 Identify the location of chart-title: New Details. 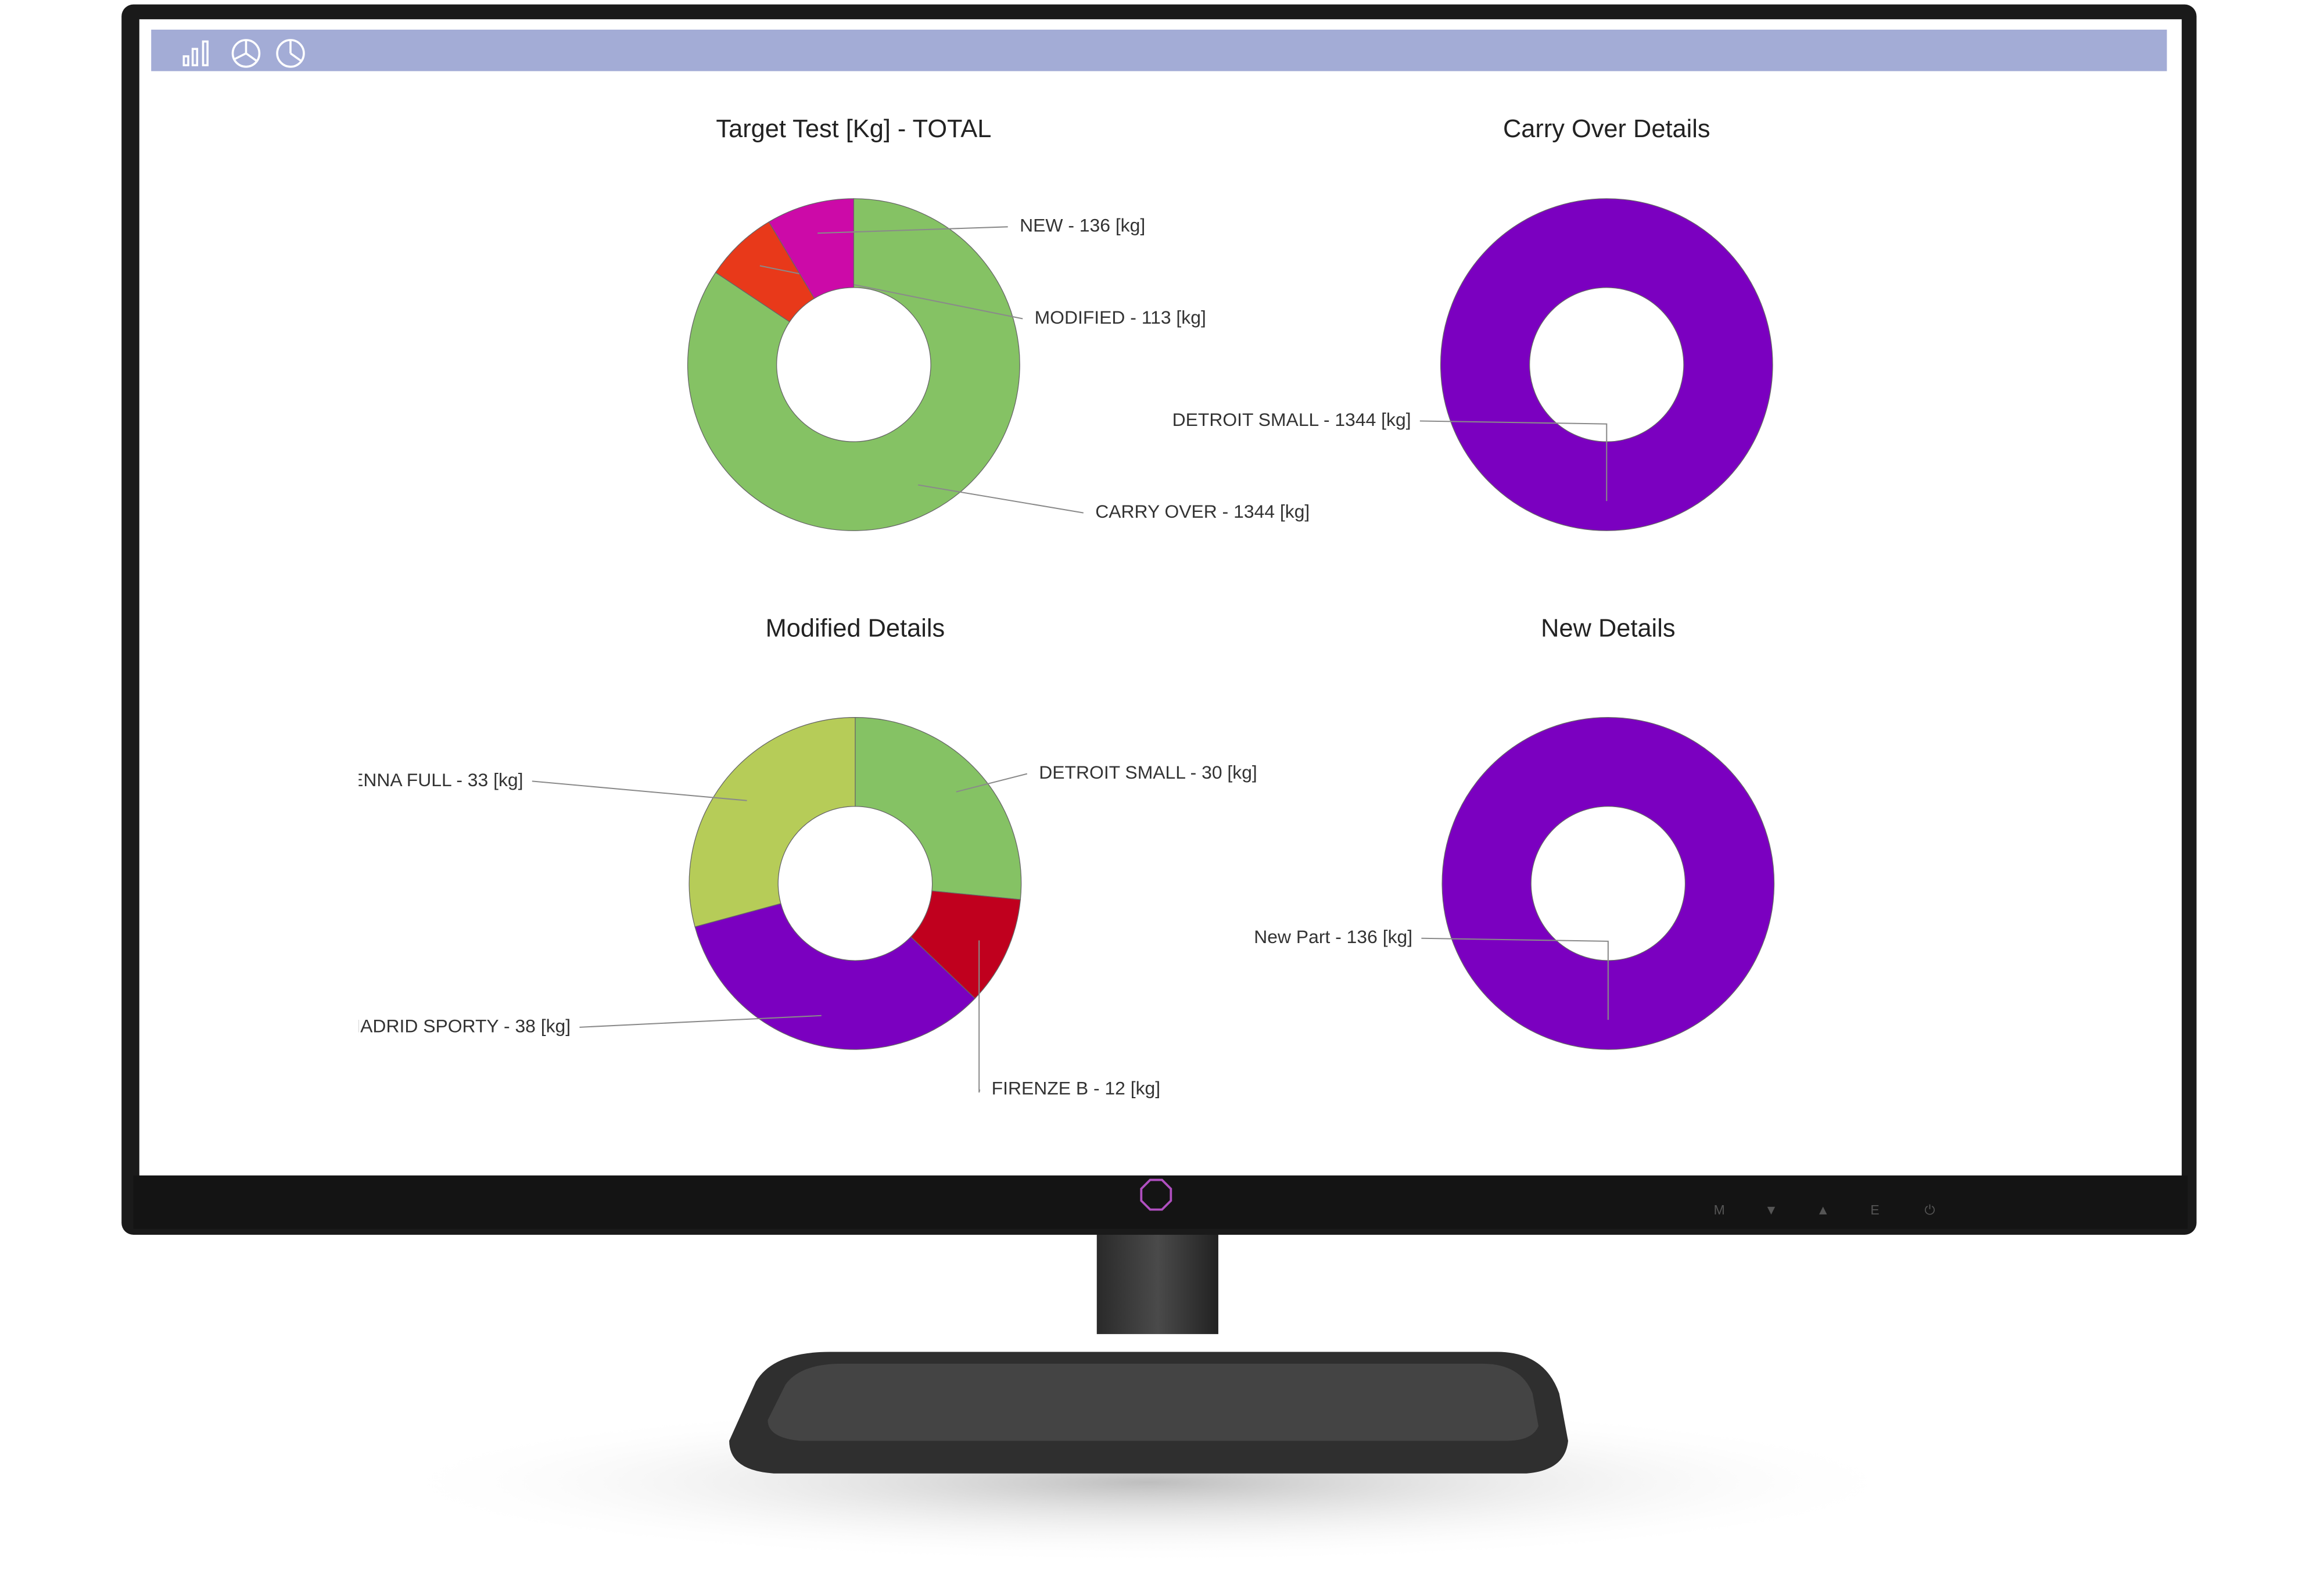
(1608, 629).